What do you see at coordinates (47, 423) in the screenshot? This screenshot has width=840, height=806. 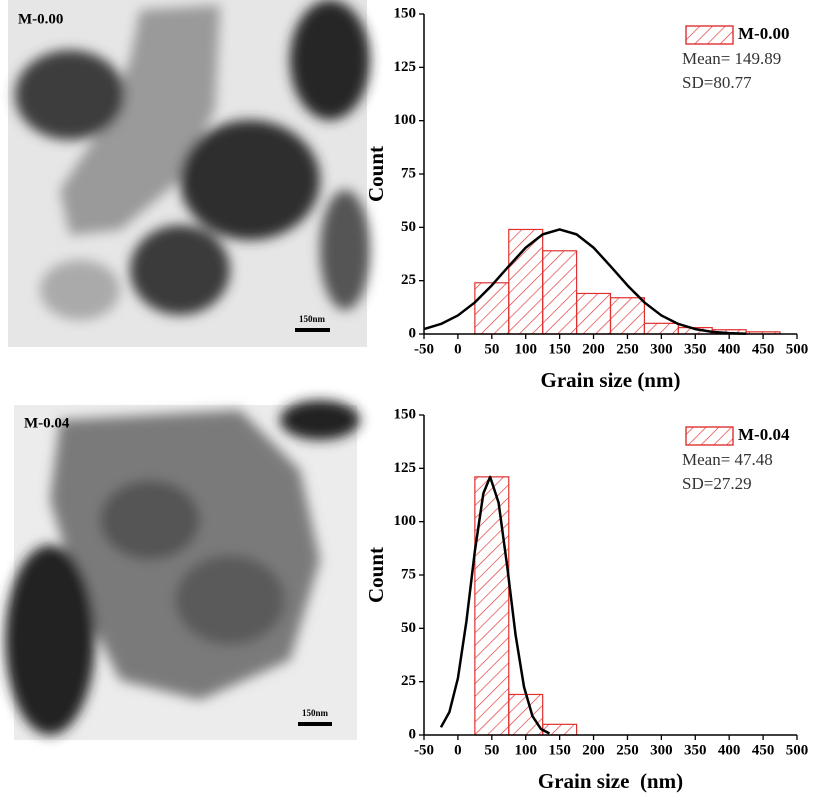 I see `image-label: M-0.04` at bounding box center [47, 423].